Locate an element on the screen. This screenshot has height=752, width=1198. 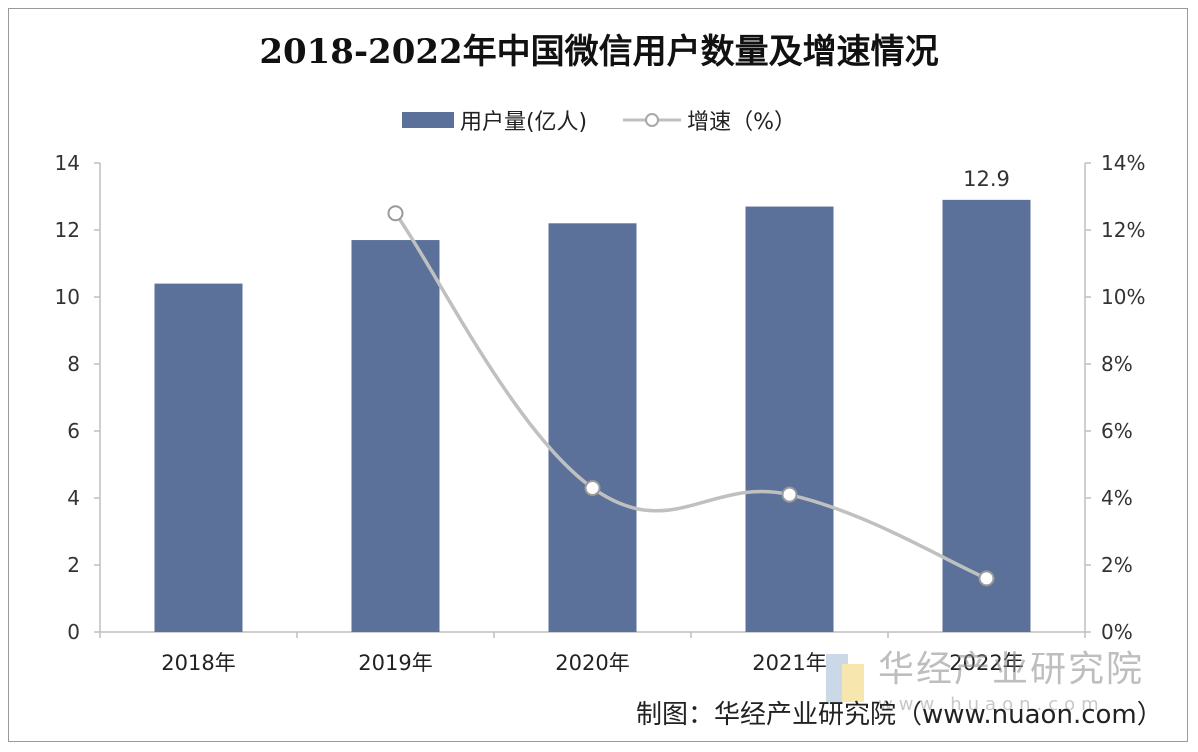
y-right-tick-label: 14% is located at coordinates (1123, 163).